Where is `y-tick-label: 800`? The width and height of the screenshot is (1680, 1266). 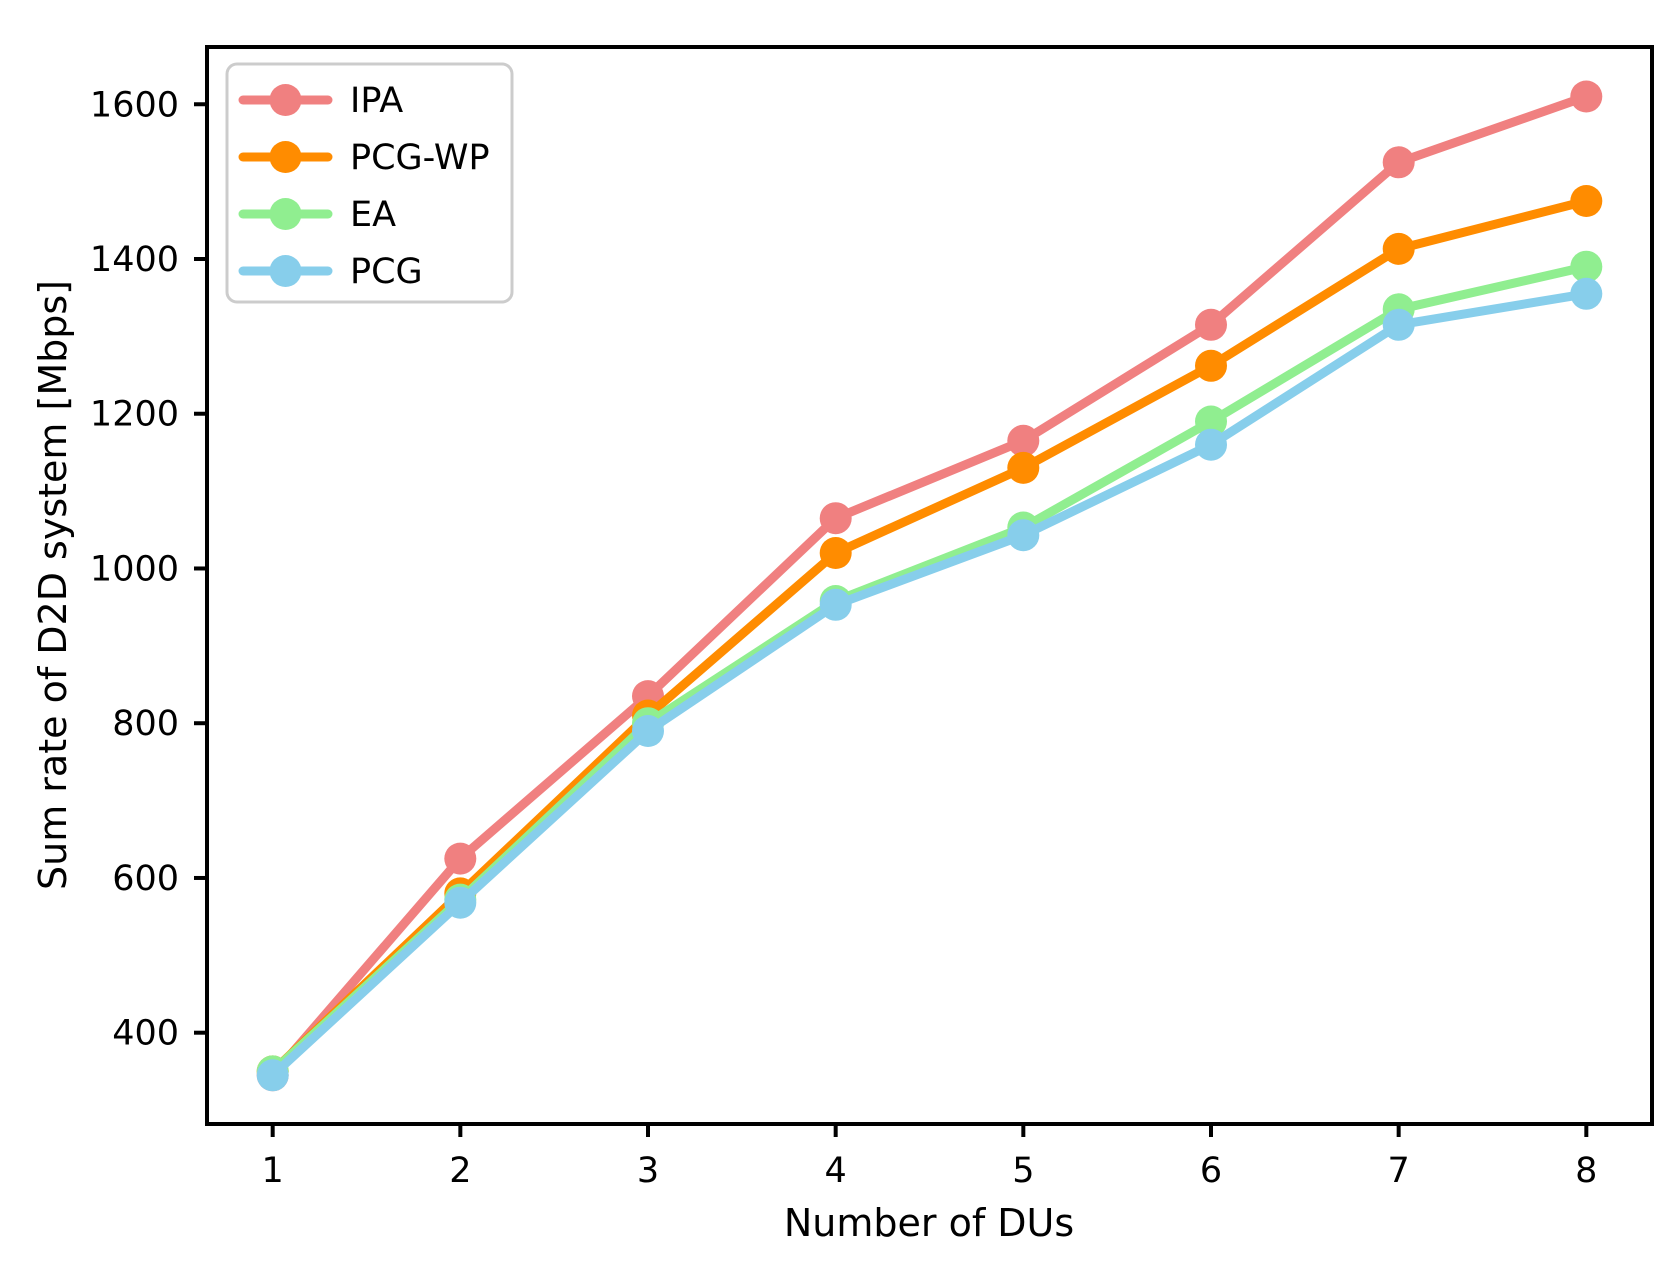
y-tick-label: 800 is located at coordinates (145, 724).